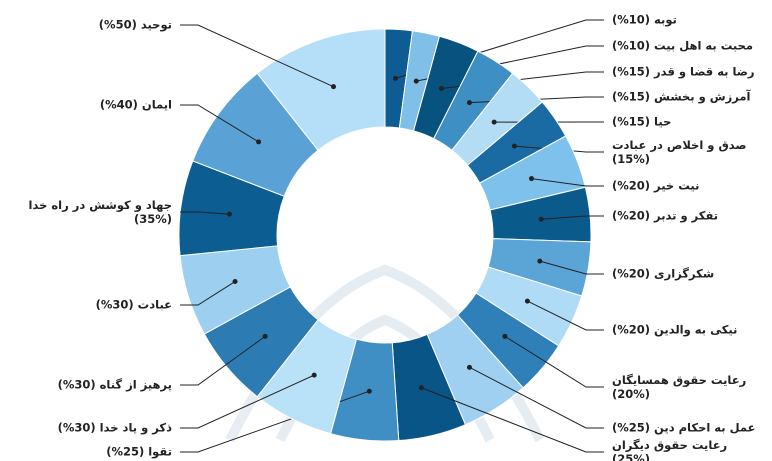 The image size is (772, 461). Describe the element at coordinates (665, 216) in the screenshot. I see `data-label: تفکر و تدبر (20%)` at that location.